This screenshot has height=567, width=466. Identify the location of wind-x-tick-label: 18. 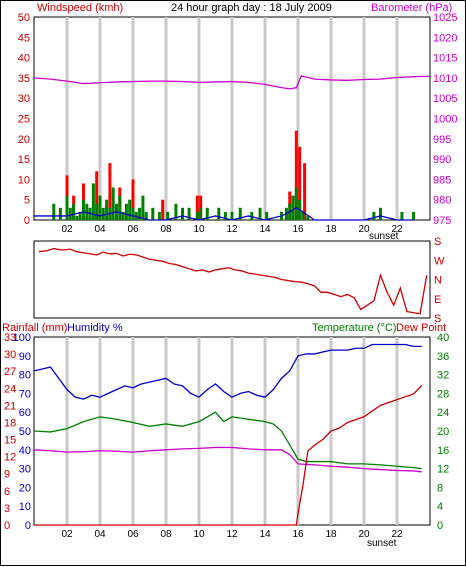
(331, 229).